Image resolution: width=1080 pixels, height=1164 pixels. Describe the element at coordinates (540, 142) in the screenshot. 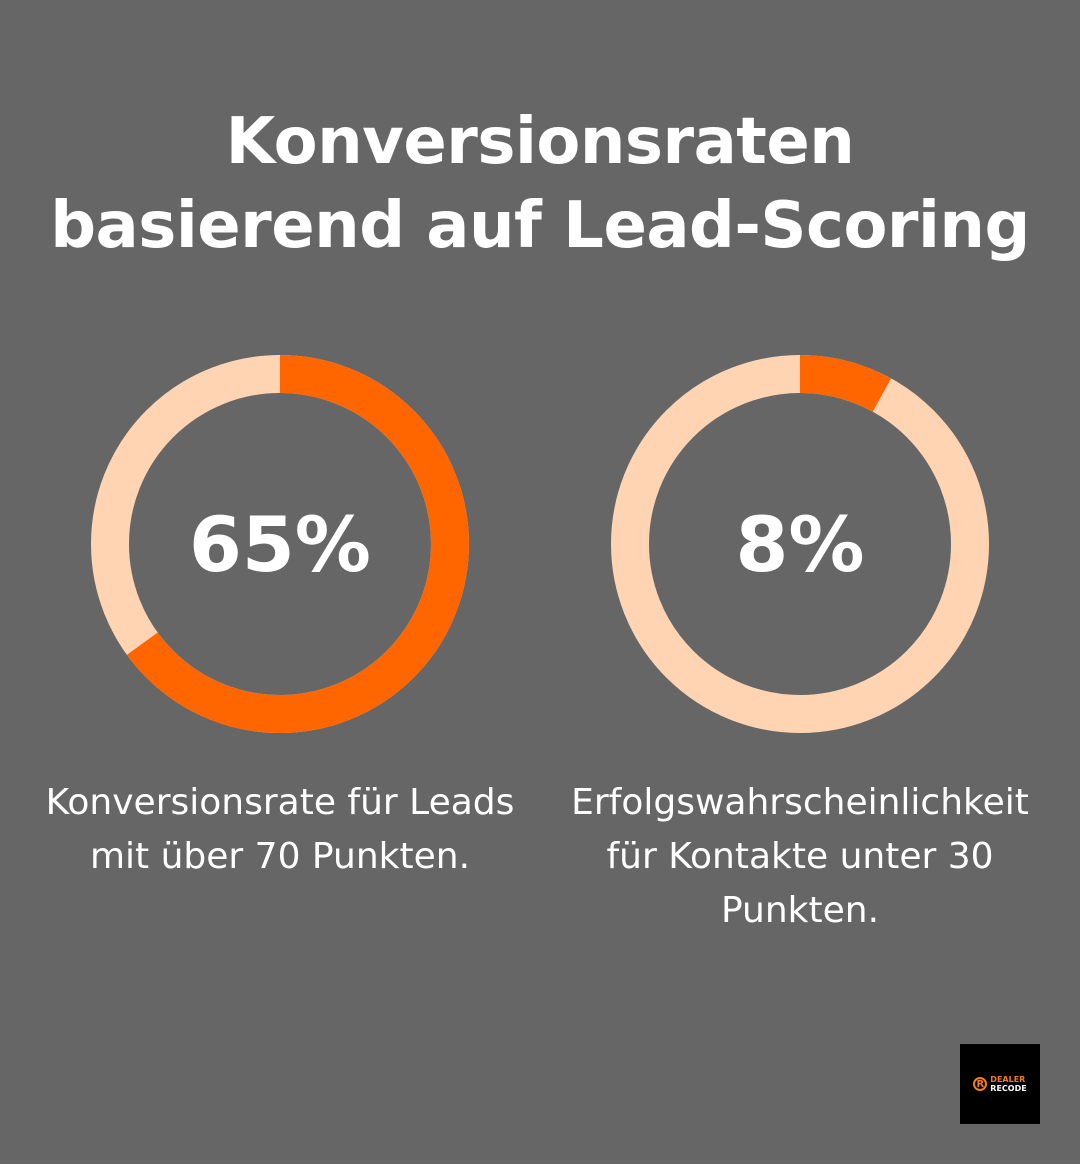

I see `title-line-1: Konversionsraten` at that location.